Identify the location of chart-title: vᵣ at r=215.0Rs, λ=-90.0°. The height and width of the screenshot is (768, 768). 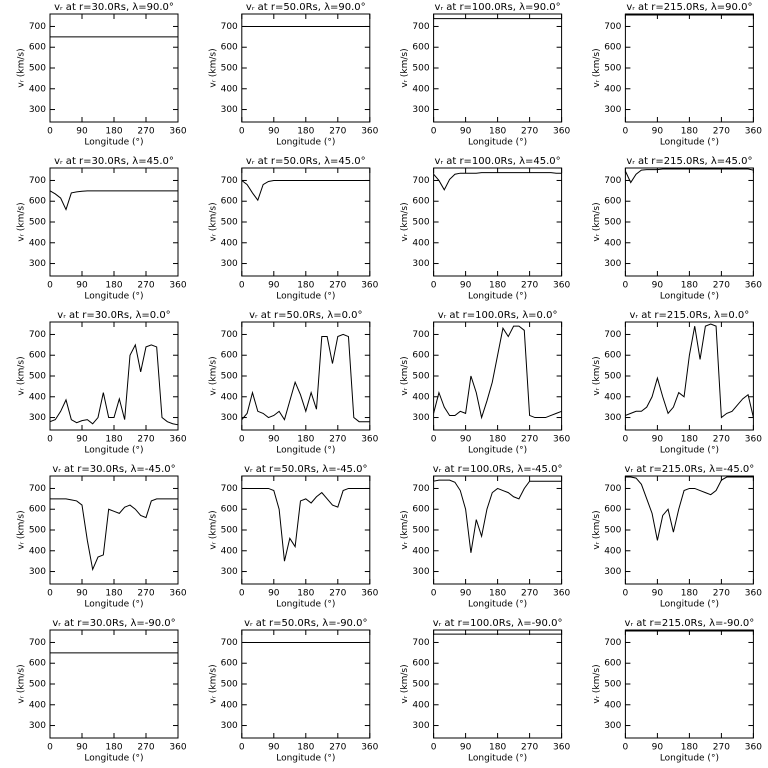
(690, 623).